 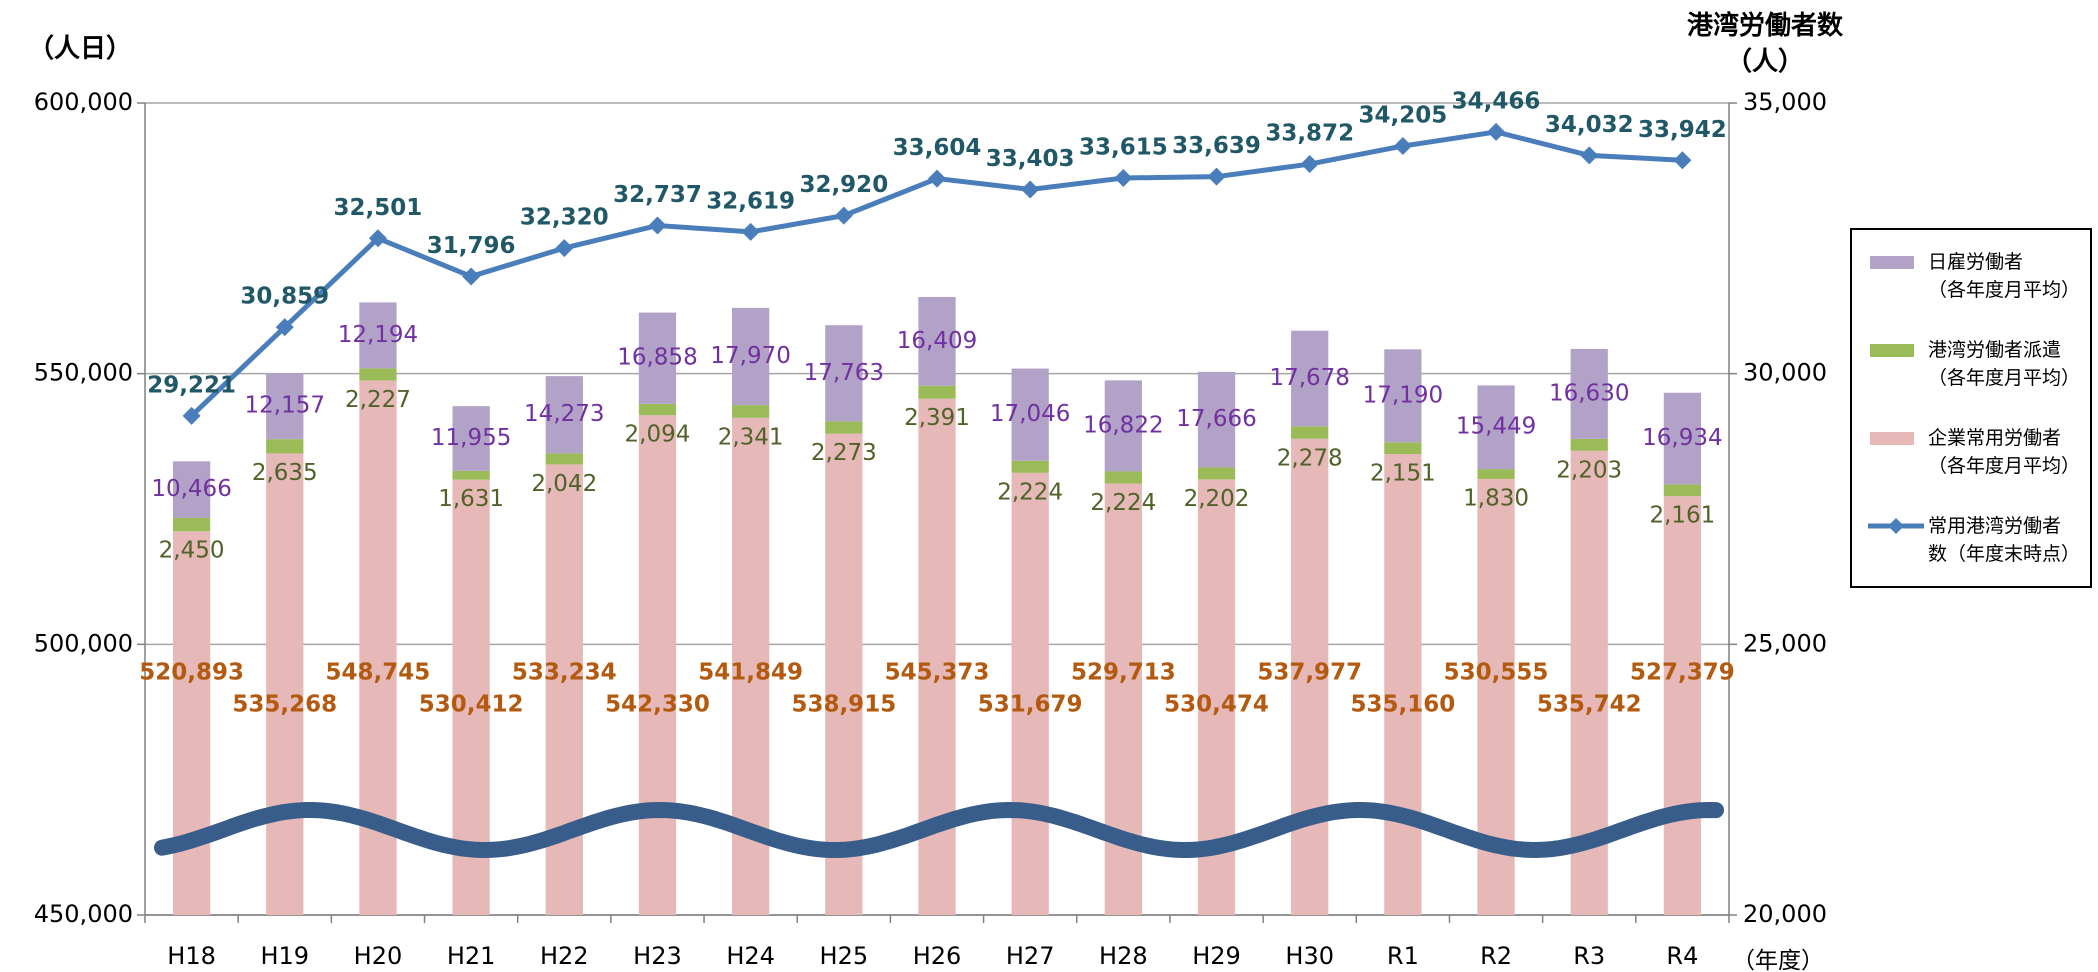 I want to click on data-label: 14,273, so click(x=564, y=414).